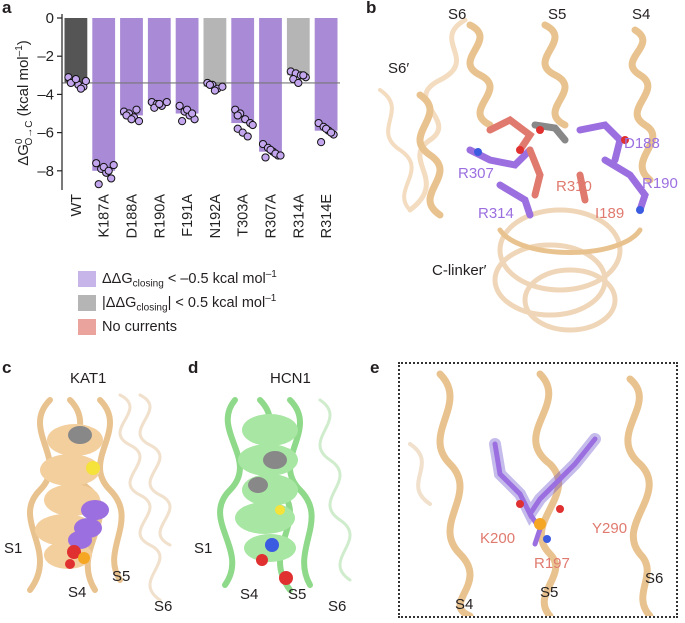 This screenshot has height=623, width=685. Describe the element at coordinates (375, 367) in the screenshot. I see `panel-e-letter: e` at that location.